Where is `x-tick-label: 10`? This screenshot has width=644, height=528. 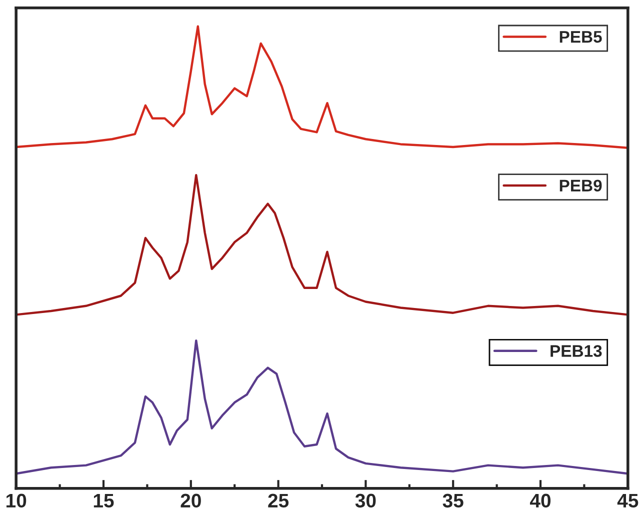 x-tick-label: 10 is located at coordinates (16, 501).